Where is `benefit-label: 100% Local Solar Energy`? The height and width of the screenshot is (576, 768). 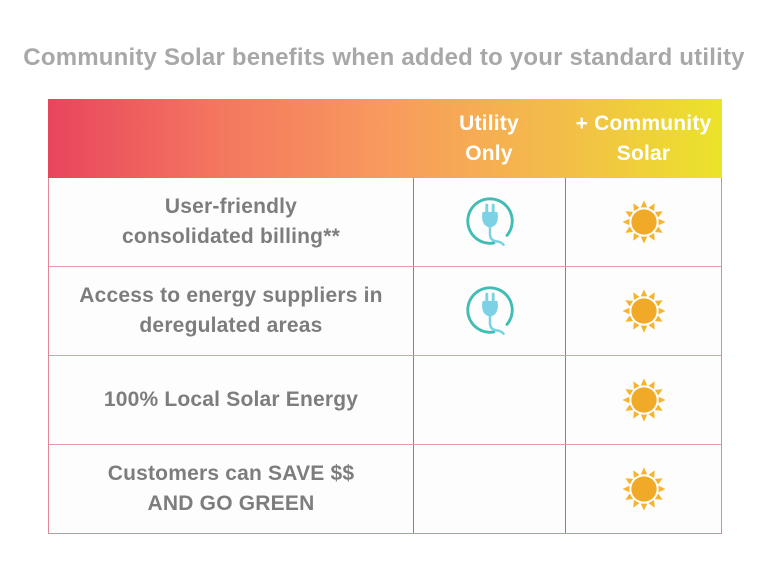 benefit-label: 100% Local Solar Energy is located at coordinates (231, 399).